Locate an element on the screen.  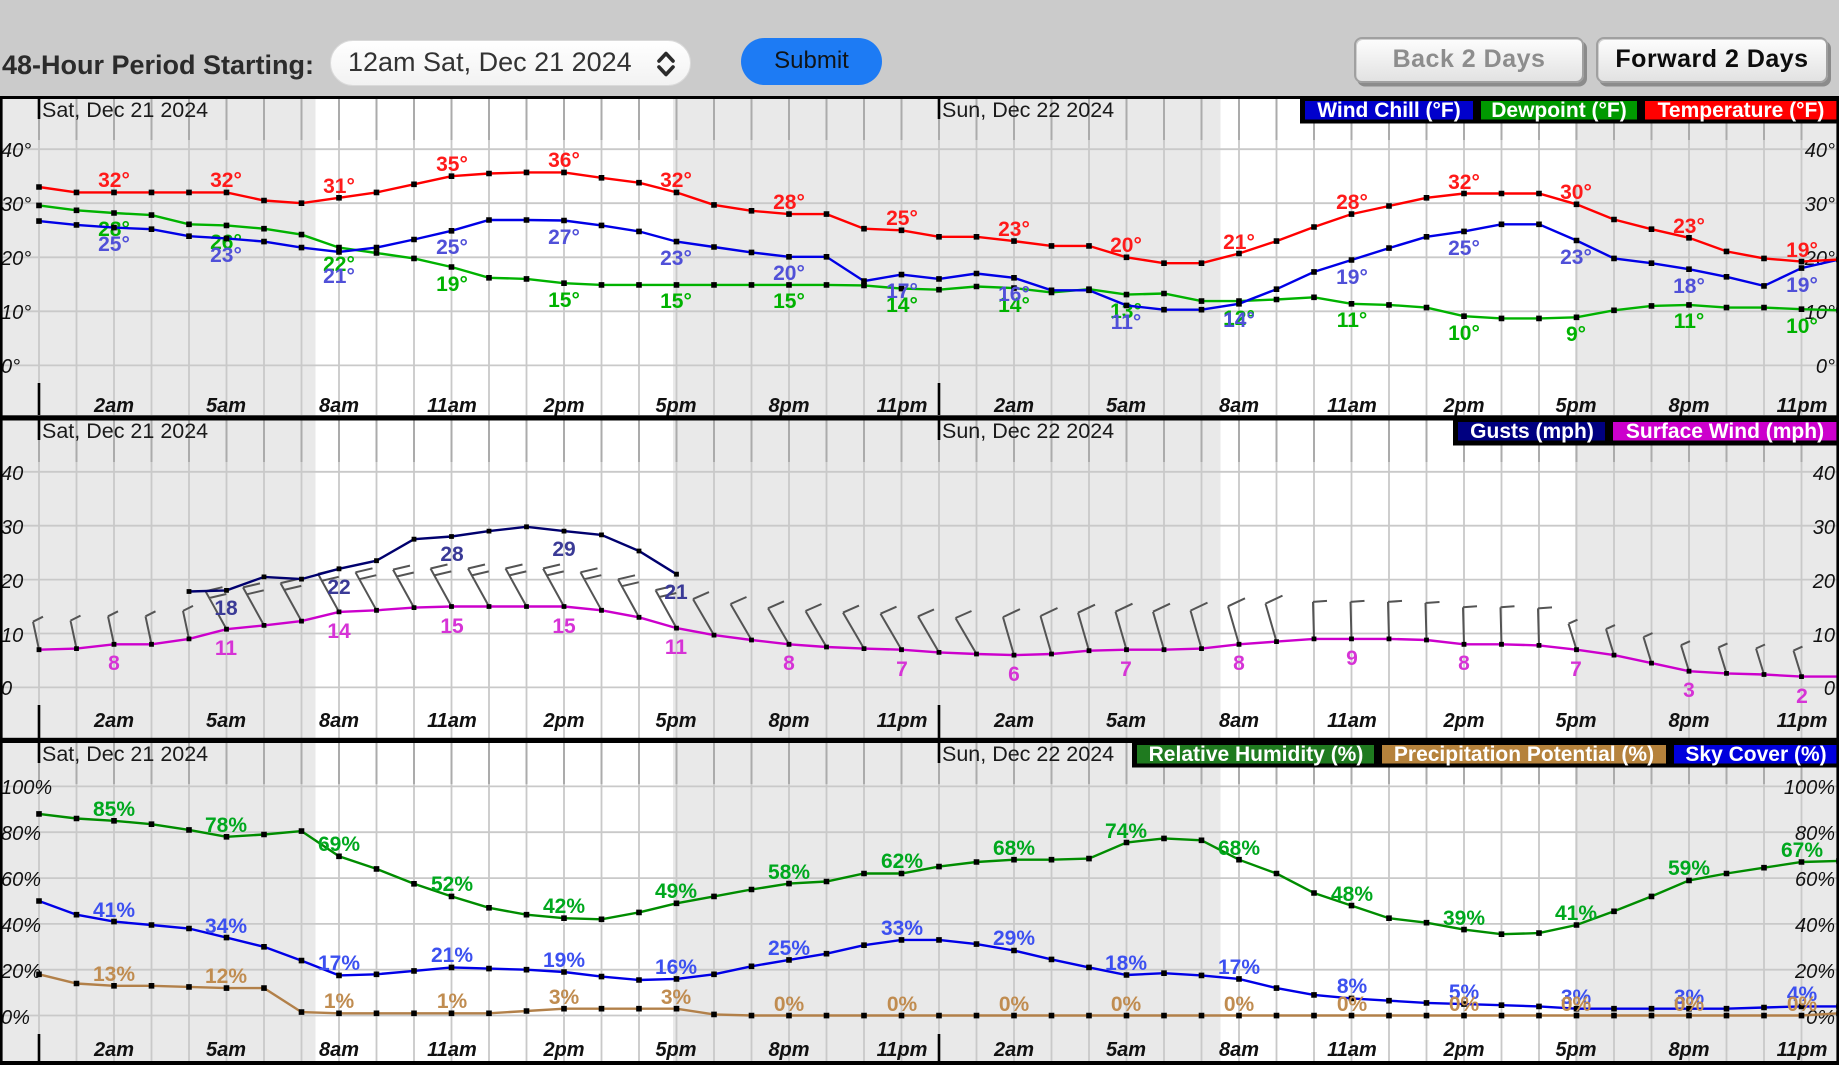
svg-text: 1% is located at coordinates (339, 1001).